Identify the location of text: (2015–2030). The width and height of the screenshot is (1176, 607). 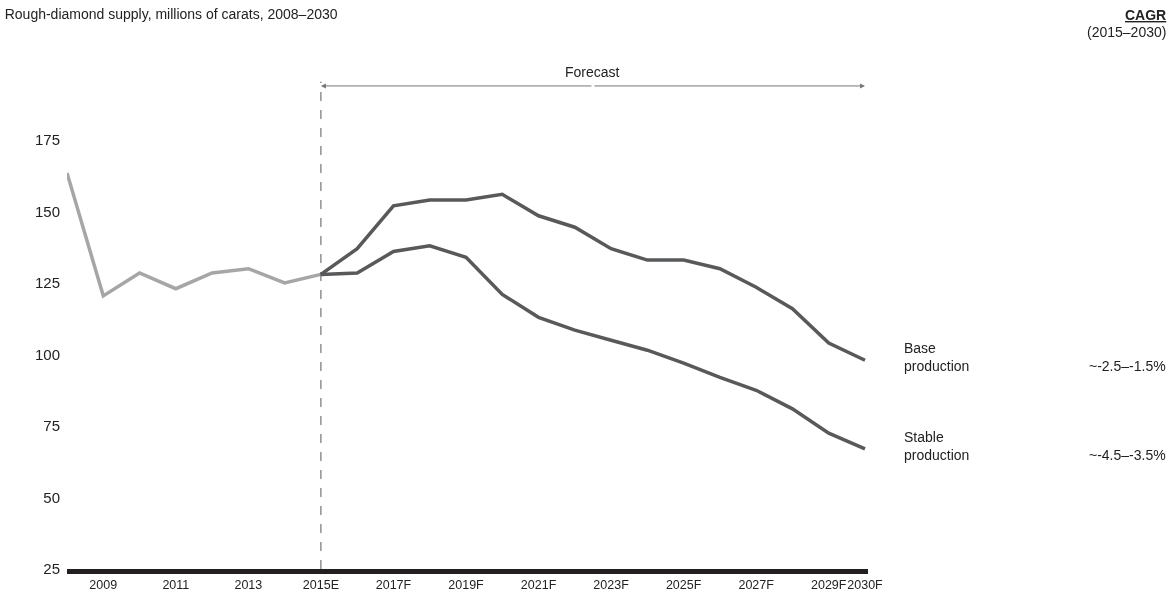
(1127, 32).